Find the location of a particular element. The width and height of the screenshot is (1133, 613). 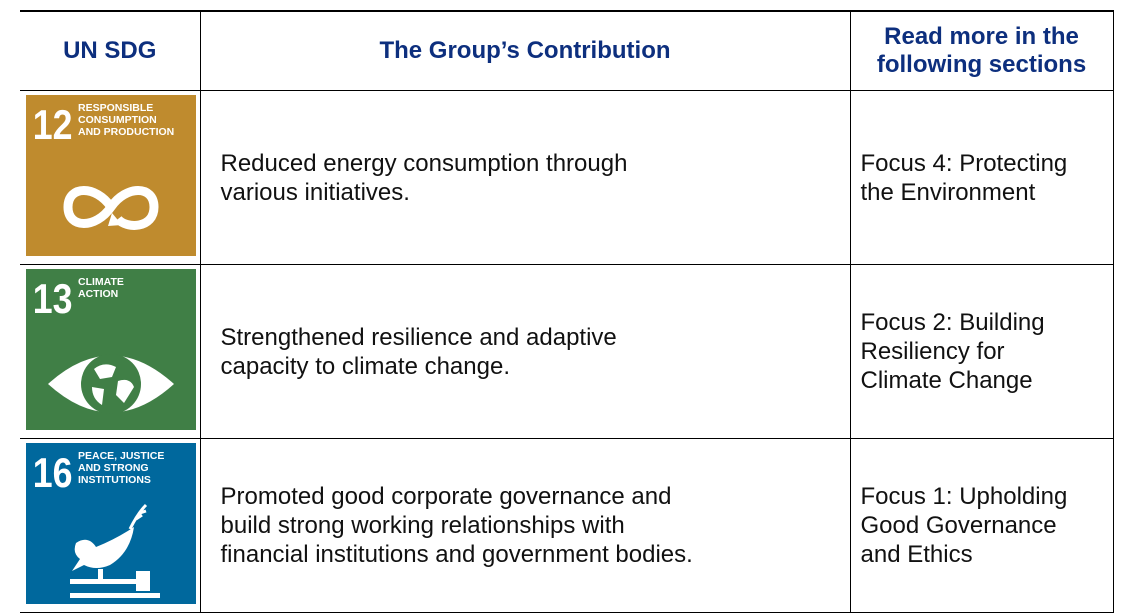

section-text: the Environment is located at coordinates (948, 192).